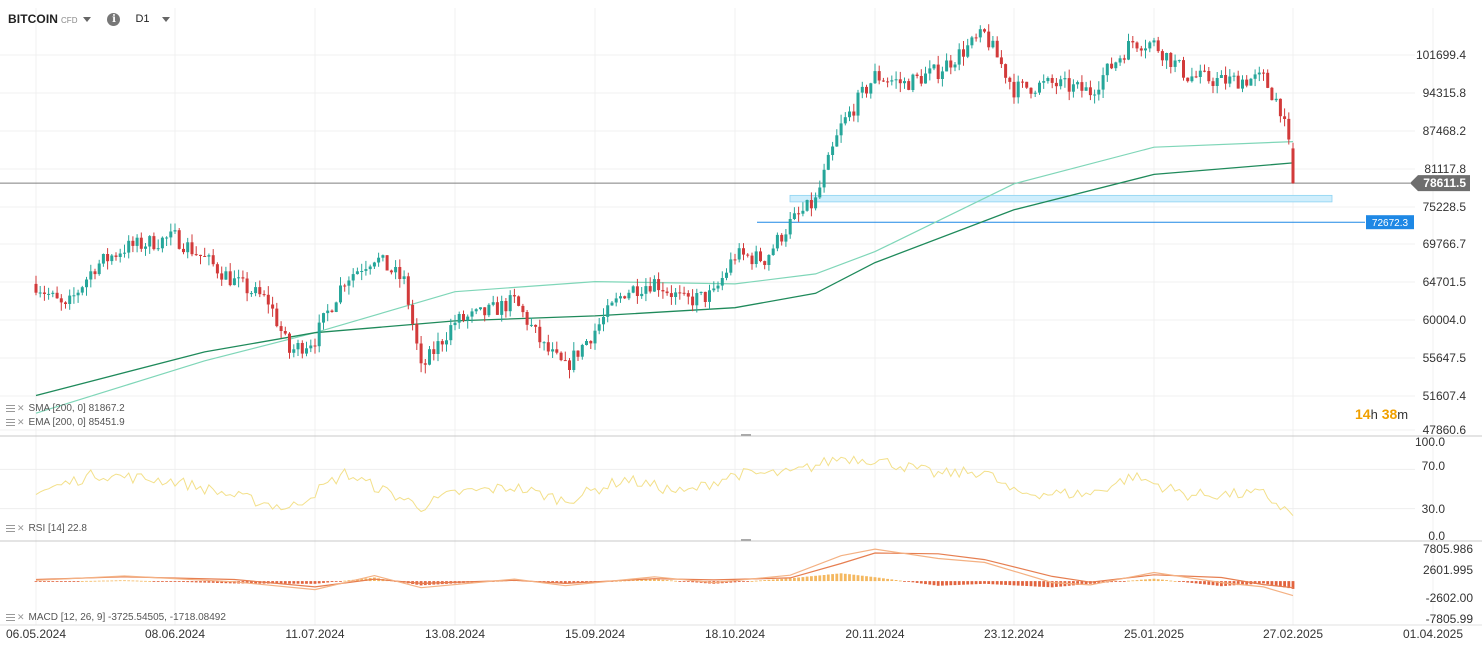  What do you see at coordinates (595, 634) in the screenshot?
I see `date-axis-label: 15.09.2024` at bounding box center [595, 634].